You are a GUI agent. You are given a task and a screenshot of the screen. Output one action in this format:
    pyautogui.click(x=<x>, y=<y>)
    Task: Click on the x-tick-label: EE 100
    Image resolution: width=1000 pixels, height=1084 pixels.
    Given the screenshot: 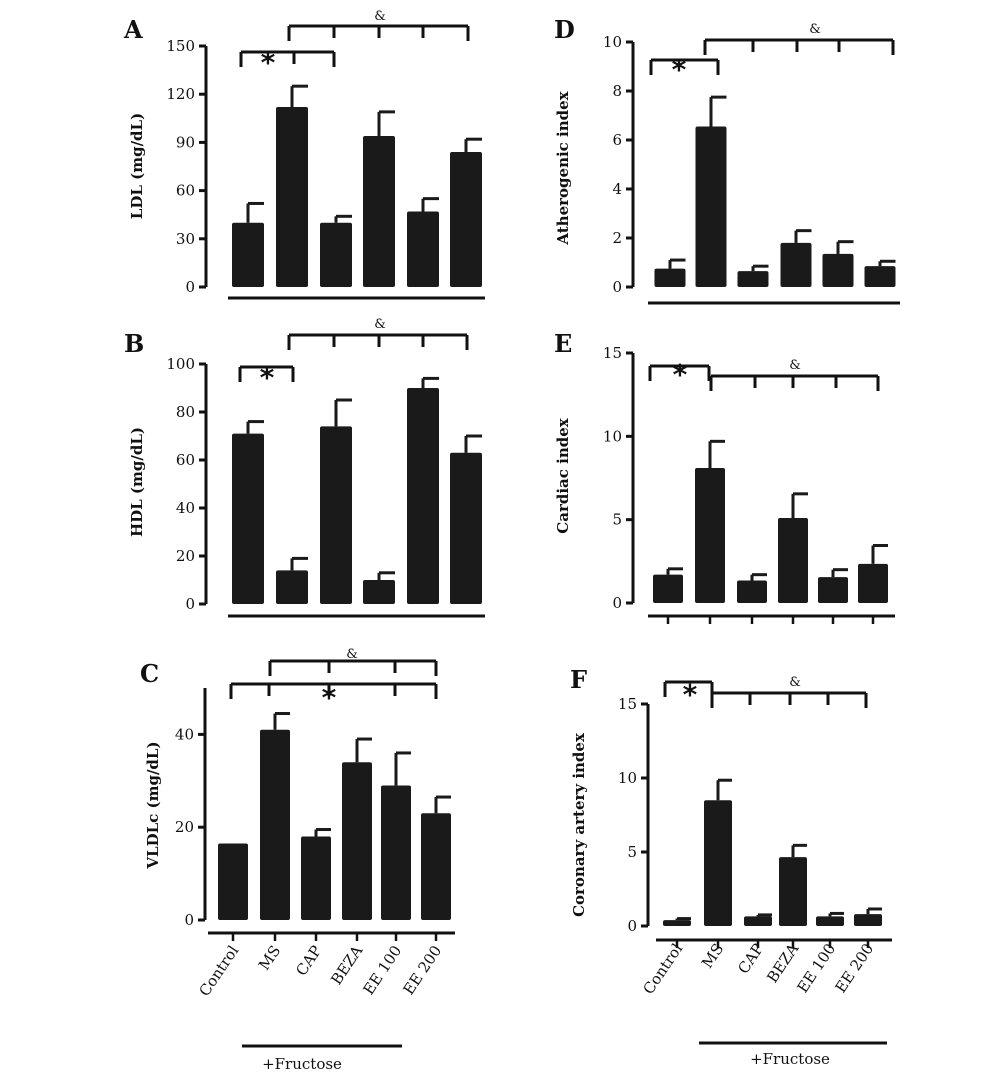 What is the action you would take?
    pyautogui.click(x=382, y=970)
    